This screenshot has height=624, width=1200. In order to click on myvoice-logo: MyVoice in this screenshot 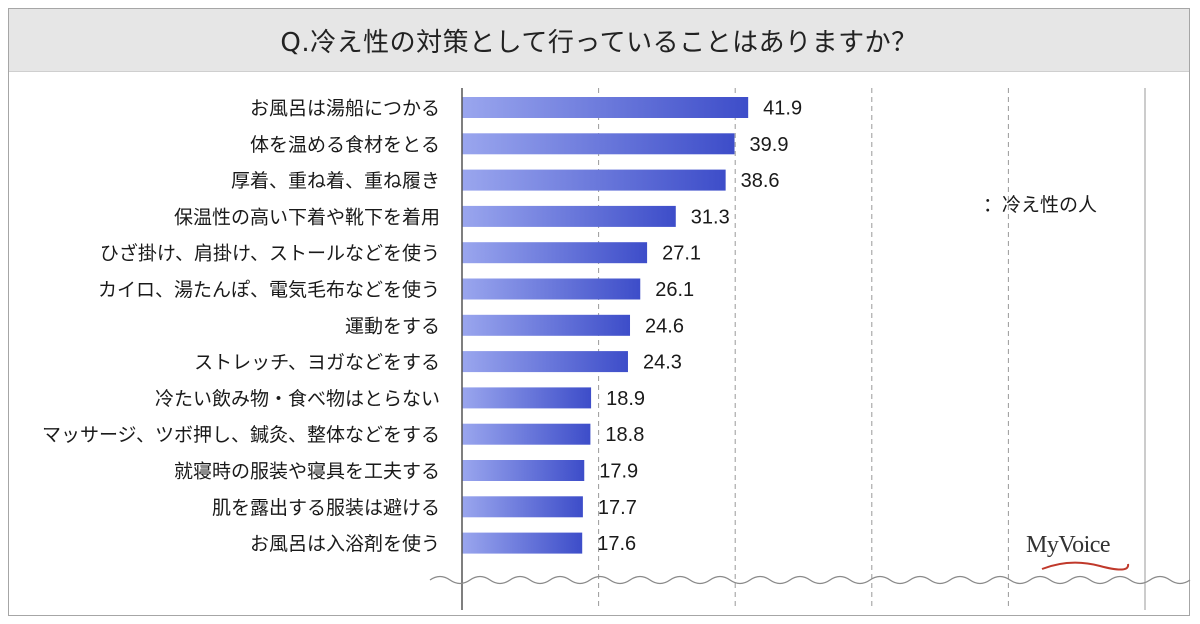, I will do `click(1068, 545)`.